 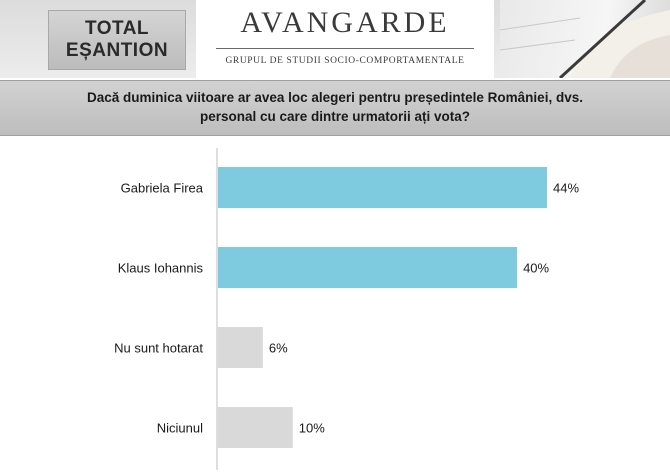 What do you see at coordinates (536, 268) in the screenshot?
I see `value-label-1: 40%` at bounding box center [536, 268].